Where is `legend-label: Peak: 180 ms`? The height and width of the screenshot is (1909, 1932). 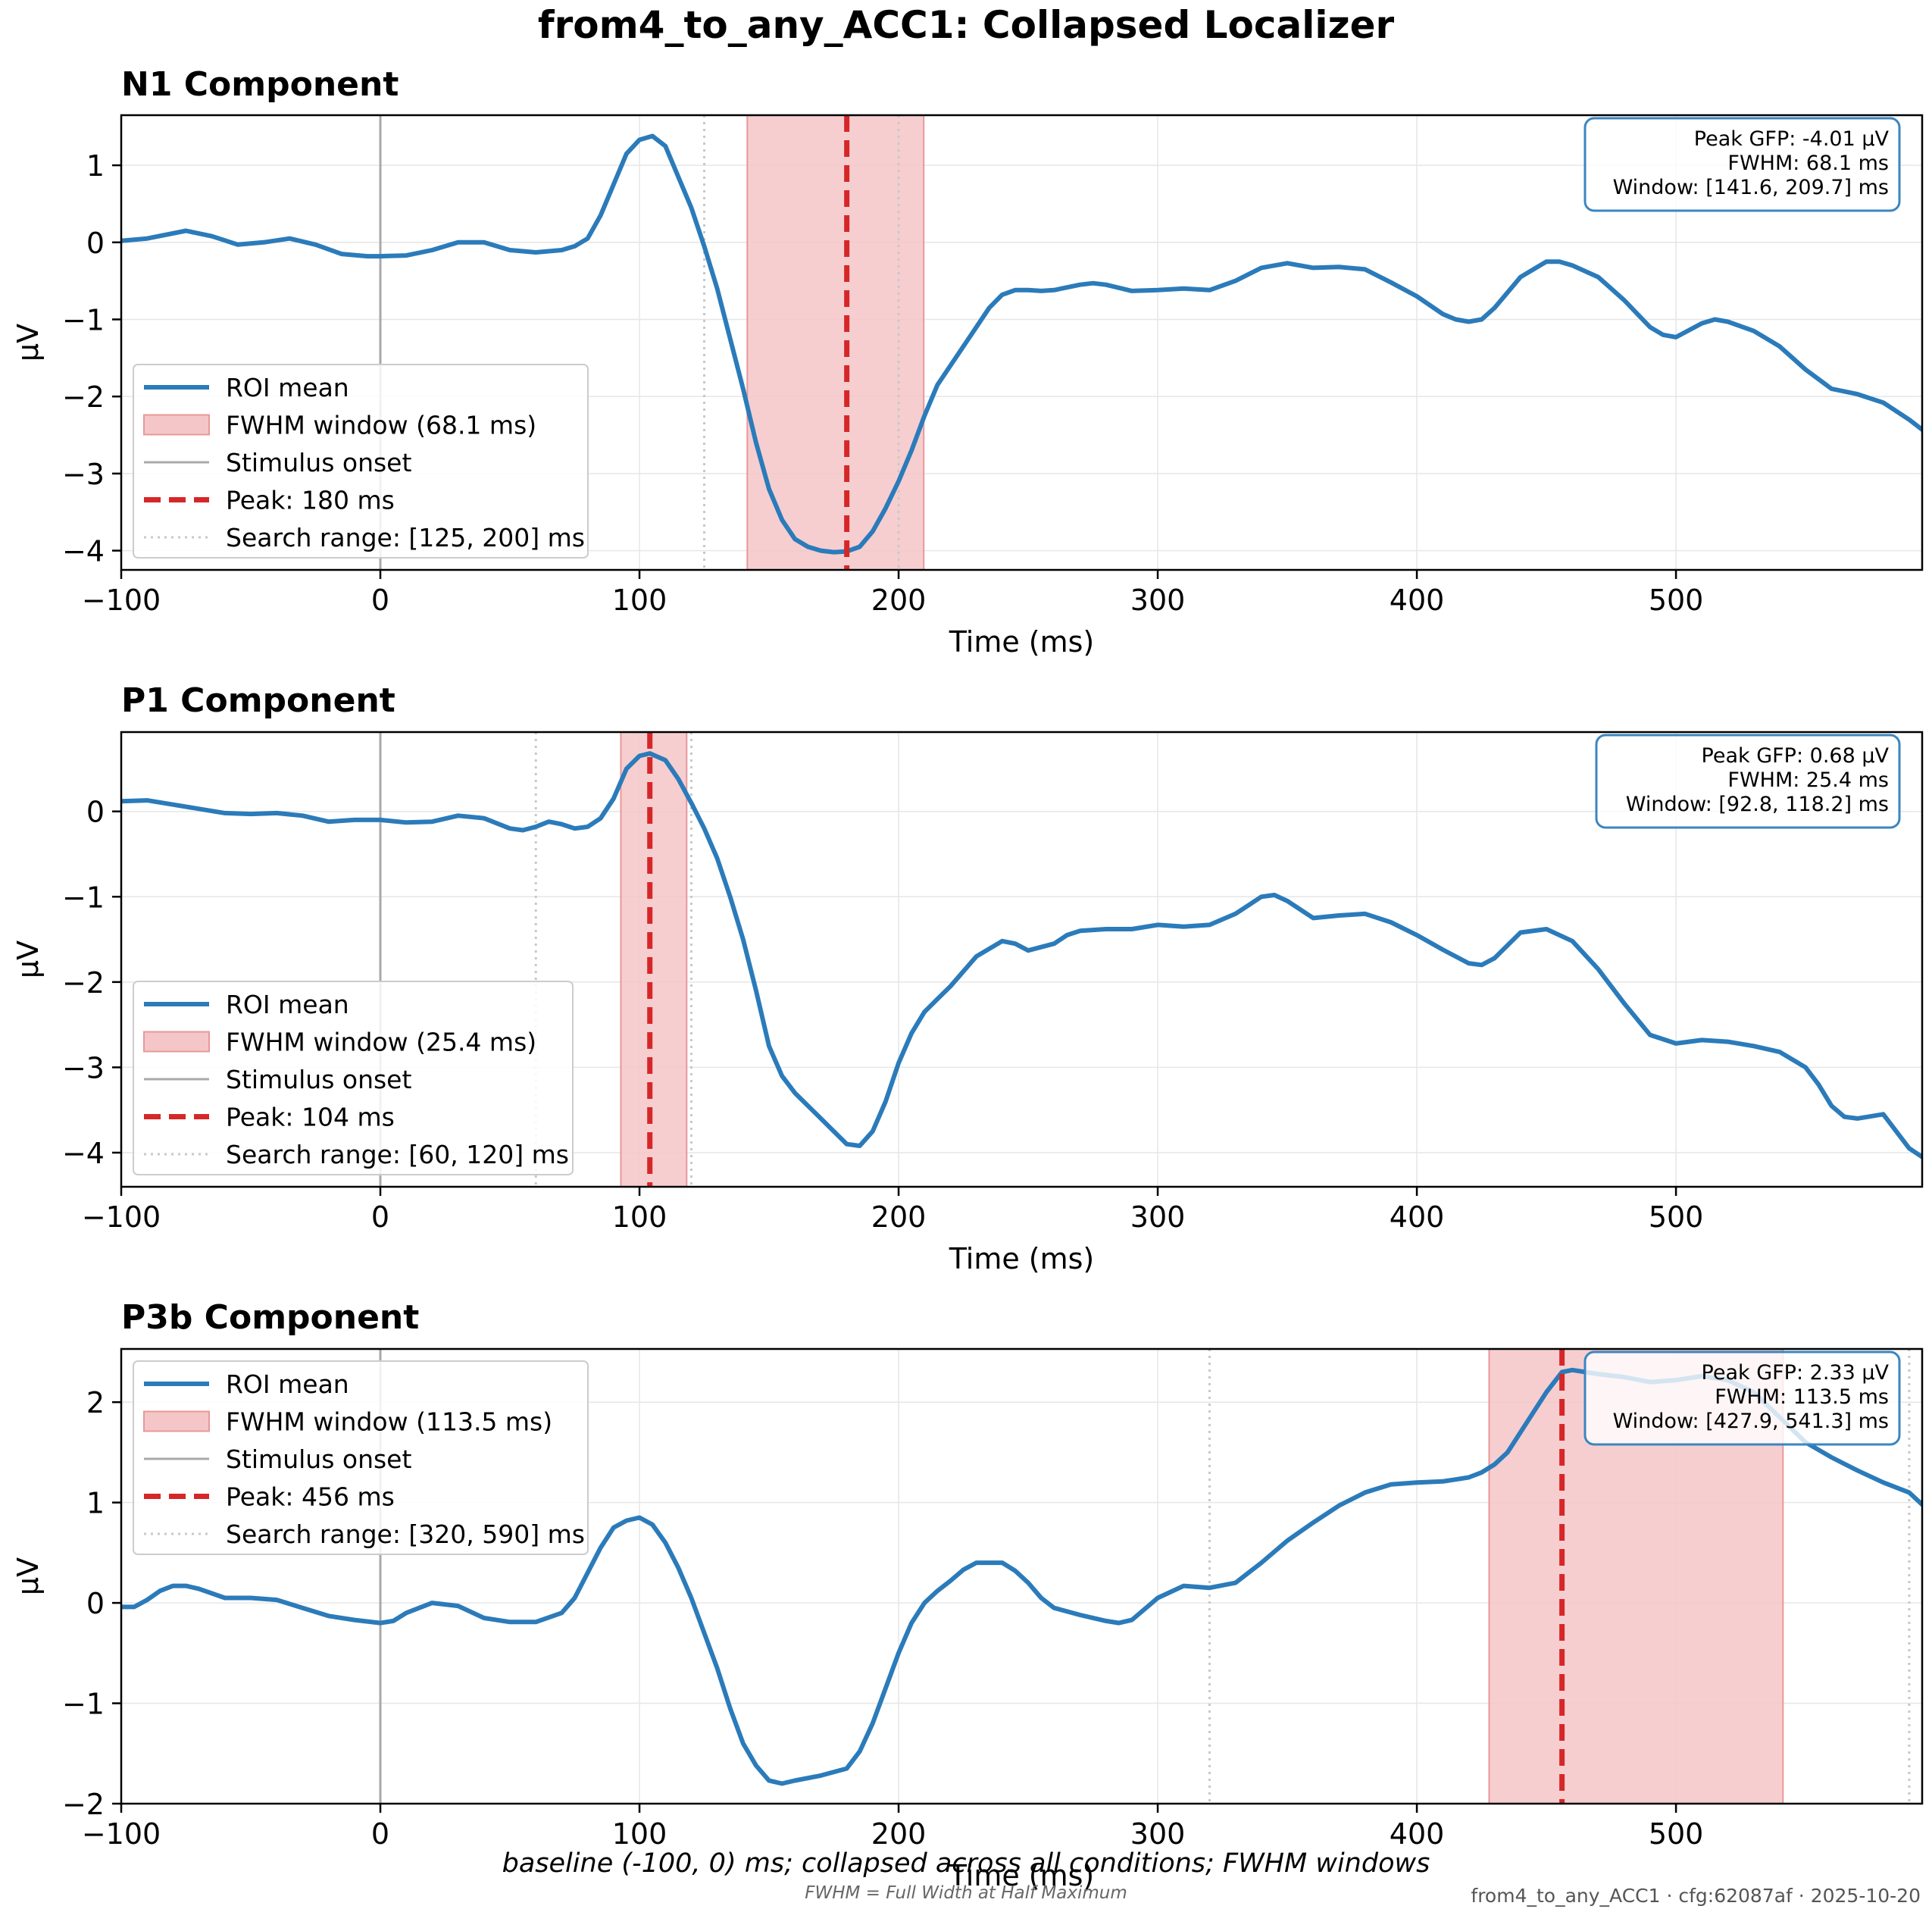
legend-label: Peak: 180 ms is located at coordinates (310, 500).